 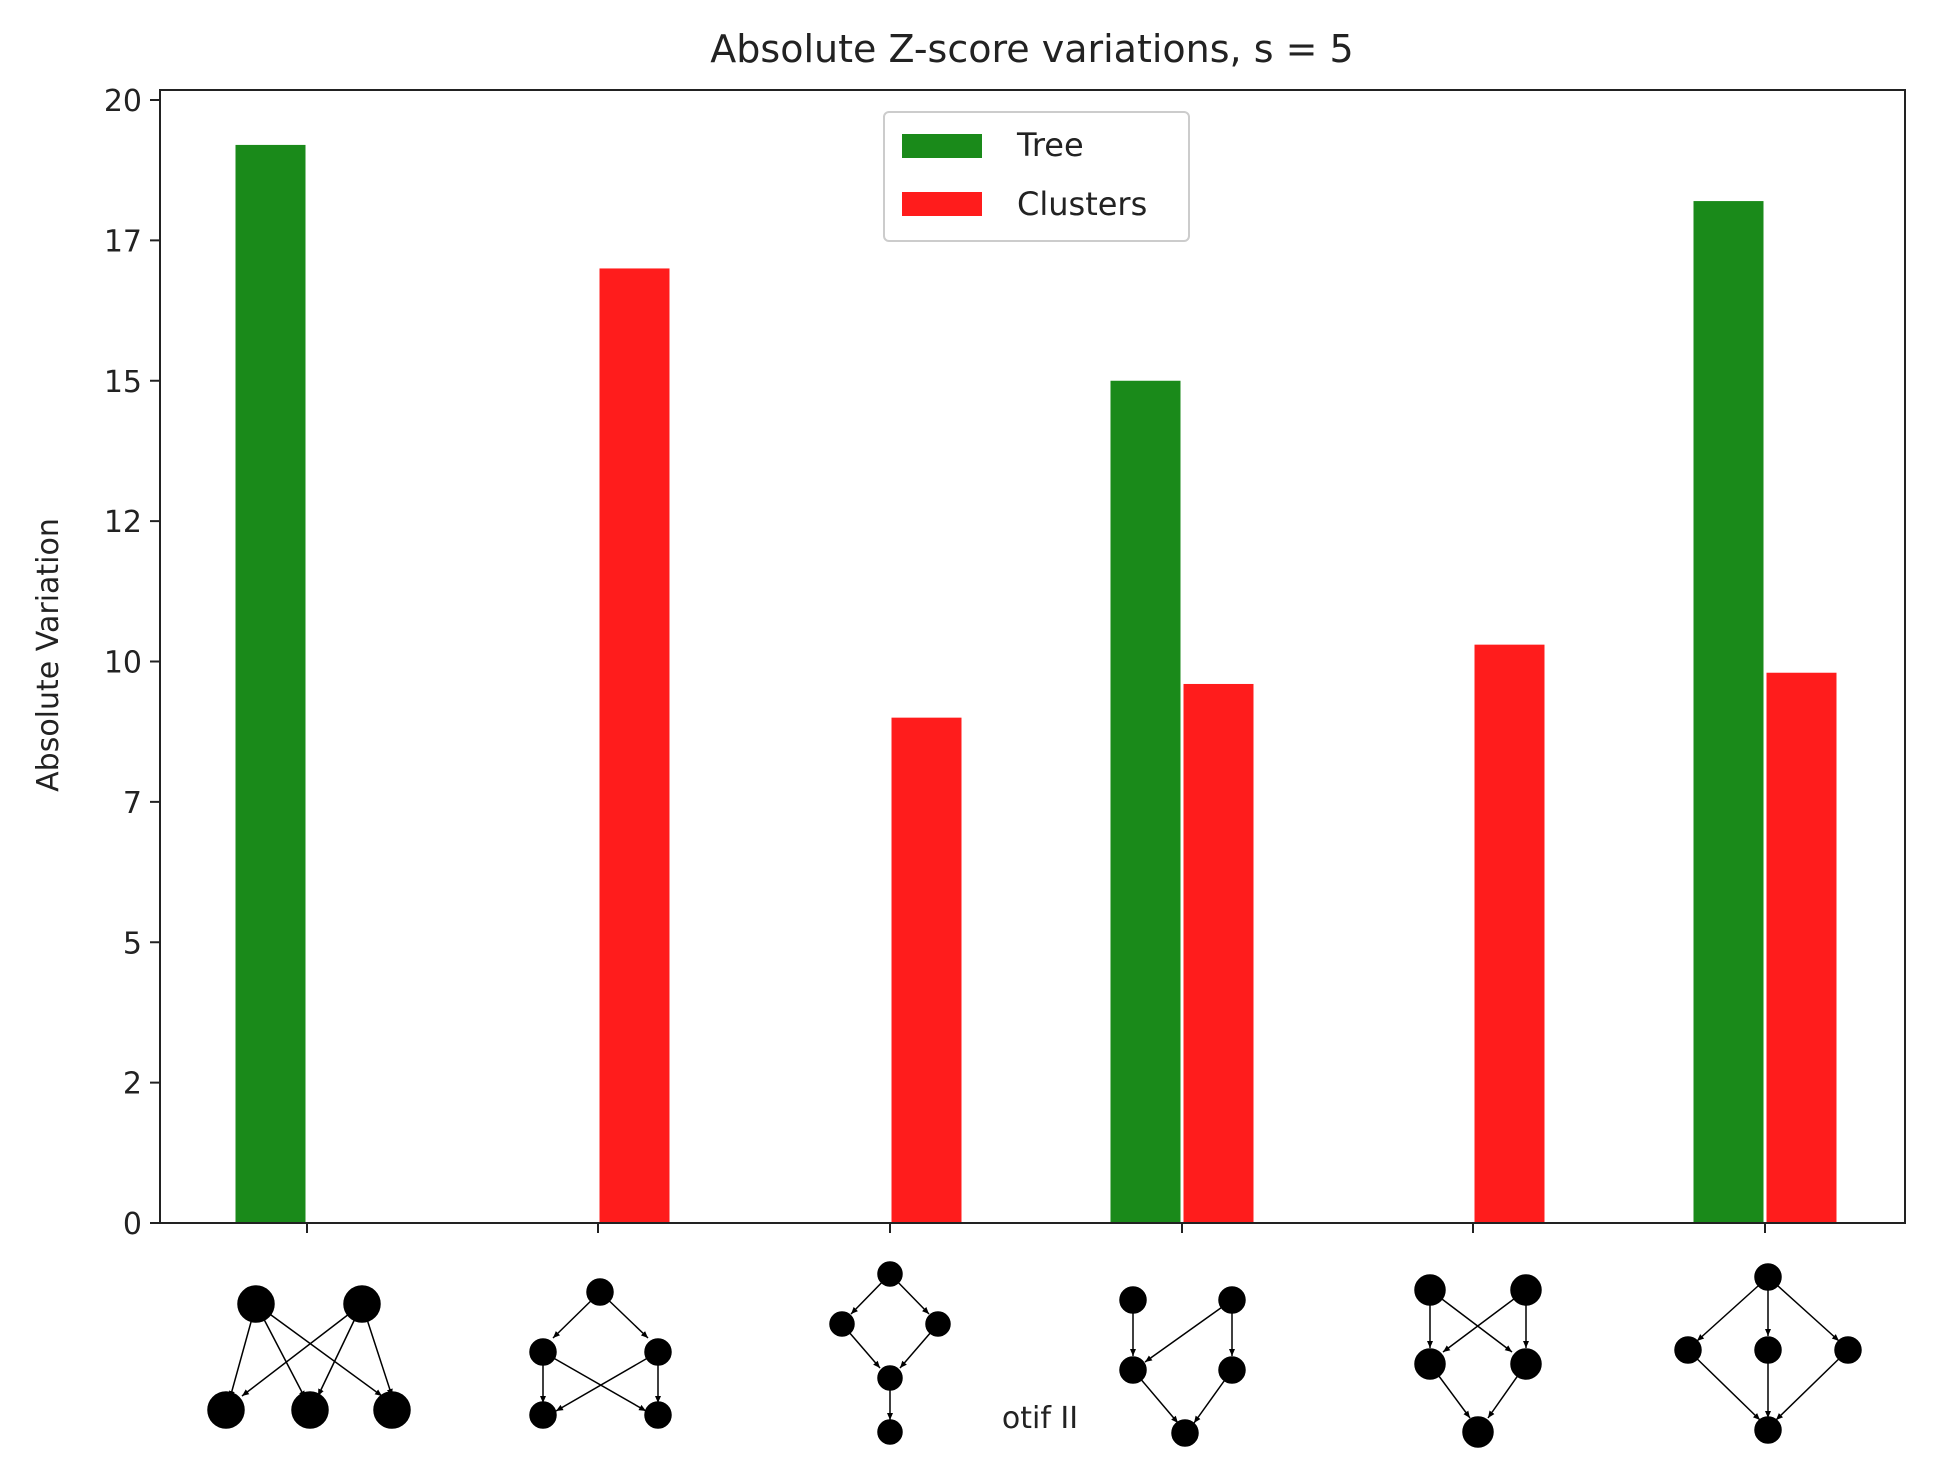 What do you see at coordinates (123, 522) in the screenshot?
I see `y-tick-label: 12` at bounding box center [123, 522].